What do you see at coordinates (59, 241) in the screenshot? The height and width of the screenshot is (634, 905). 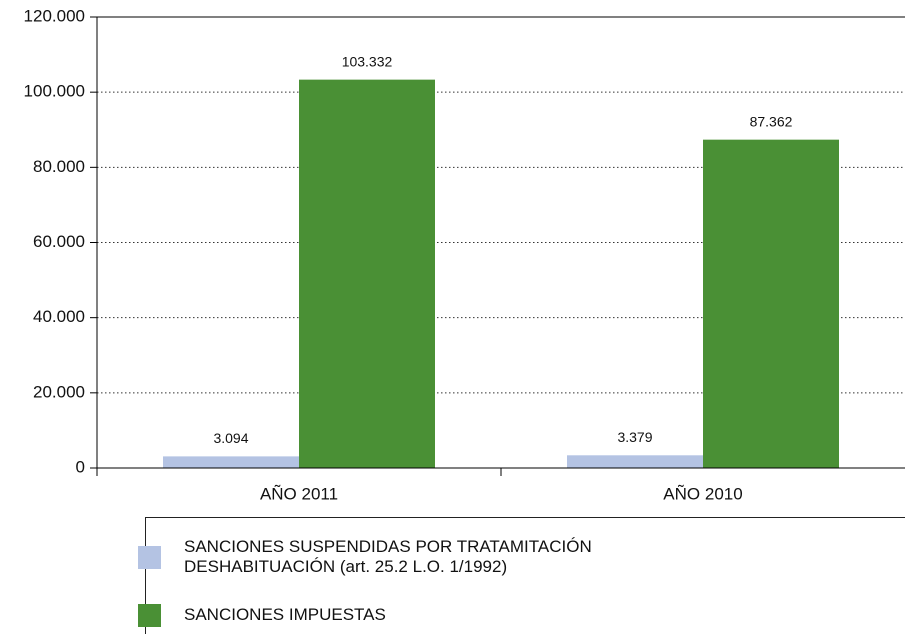 I see `y-tick-label: 60.000` at bounding box center [59, 241].